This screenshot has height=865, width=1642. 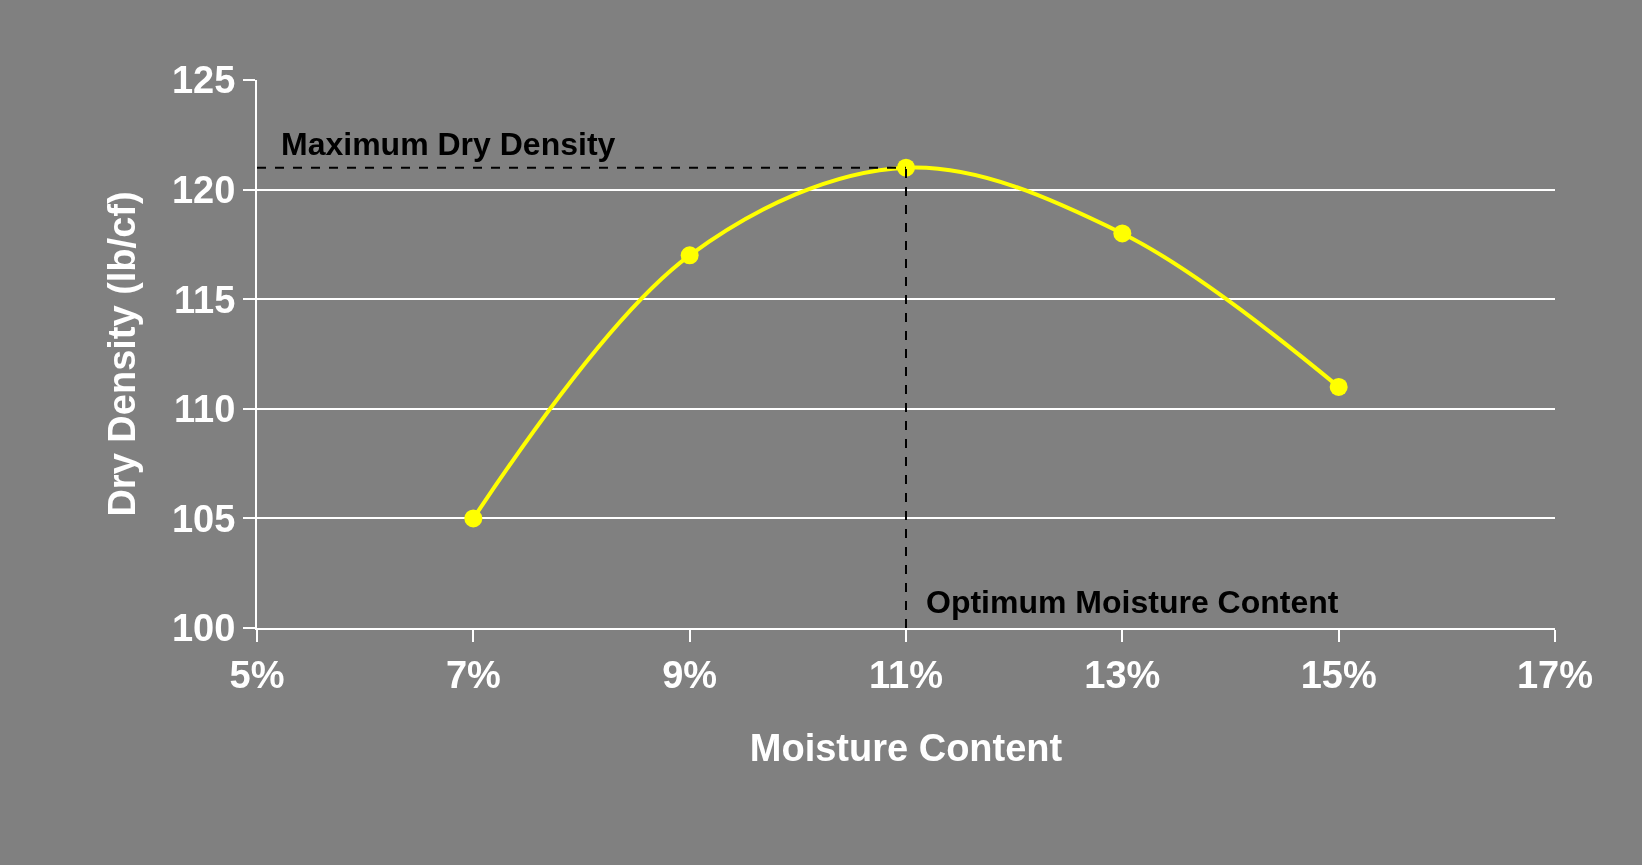 What do you see at coordinates (205, 299) in the screenshot?
I see `y-tick-label: 115` at bounding box center [205, 299].